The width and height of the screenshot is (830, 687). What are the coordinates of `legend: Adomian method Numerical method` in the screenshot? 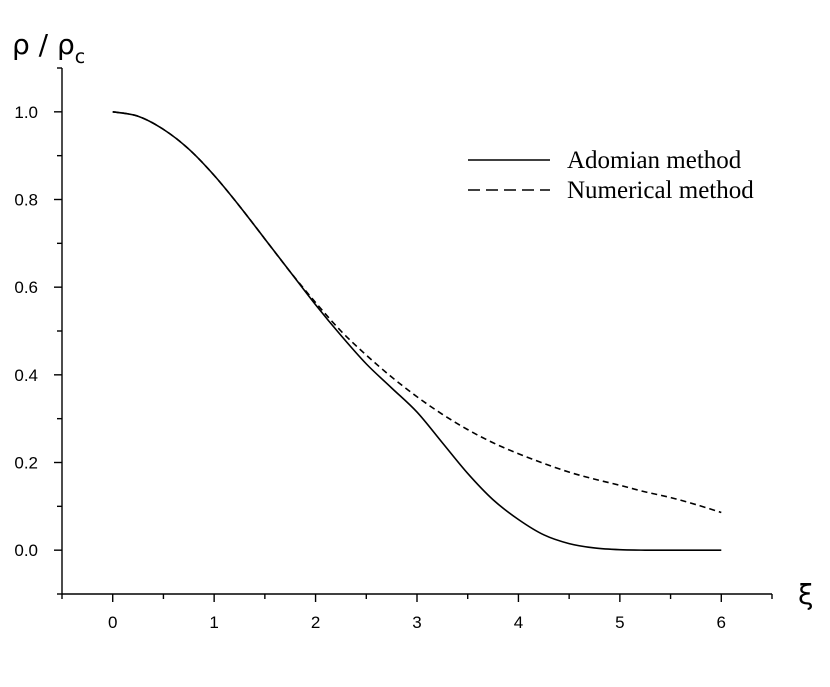 It's located at (611, 175).